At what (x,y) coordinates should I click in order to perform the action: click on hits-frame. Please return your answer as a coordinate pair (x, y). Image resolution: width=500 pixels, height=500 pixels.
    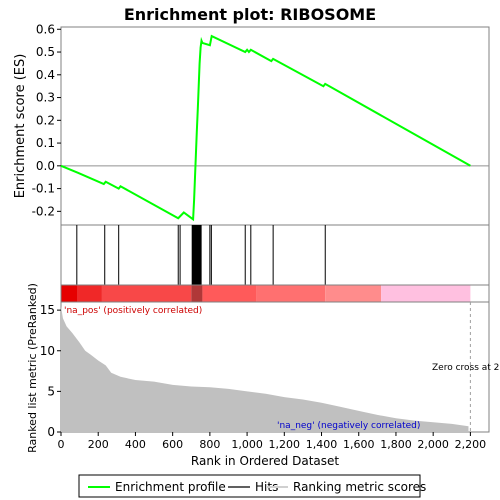
    Looking at the image, I should click on (275, 255).